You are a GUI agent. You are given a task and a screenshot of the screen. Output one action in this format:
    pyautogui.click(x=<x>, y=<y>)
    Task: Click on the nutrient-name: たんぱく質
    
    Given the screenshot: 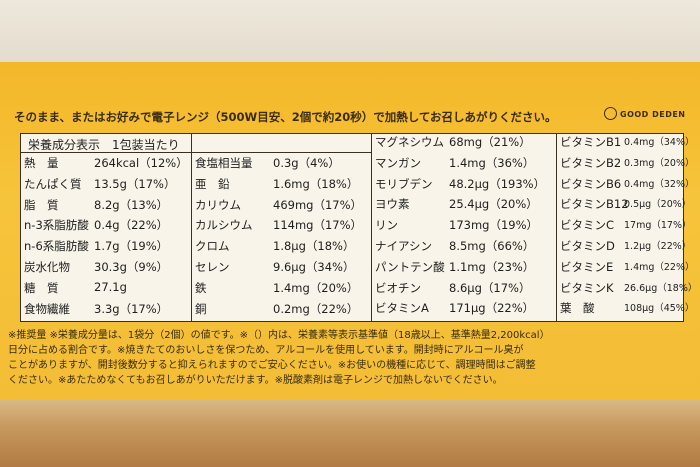 What is the action you would take?
    pyautogui.click(x=53, y=183)
    